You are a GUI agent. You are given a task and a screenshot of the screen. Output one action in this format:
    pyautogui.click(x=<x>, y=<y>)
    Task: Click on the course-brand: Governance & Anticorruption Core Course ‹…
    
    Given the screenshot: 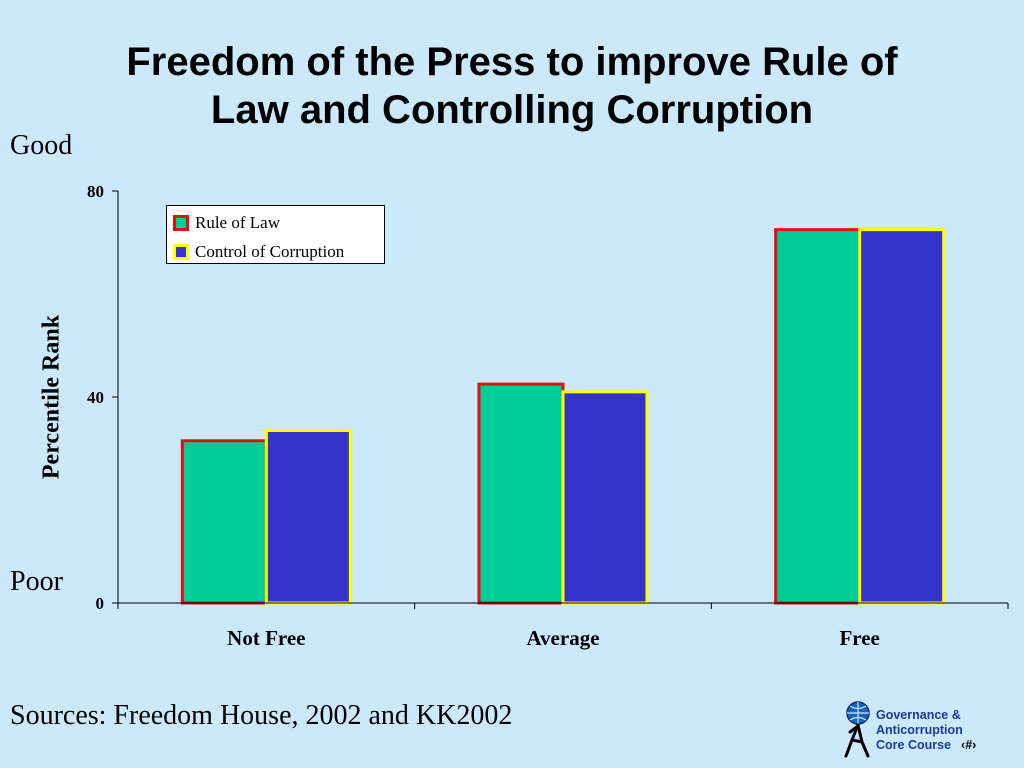 What is the action you would take?
    pyautogui.click(x=926, y=730)
    